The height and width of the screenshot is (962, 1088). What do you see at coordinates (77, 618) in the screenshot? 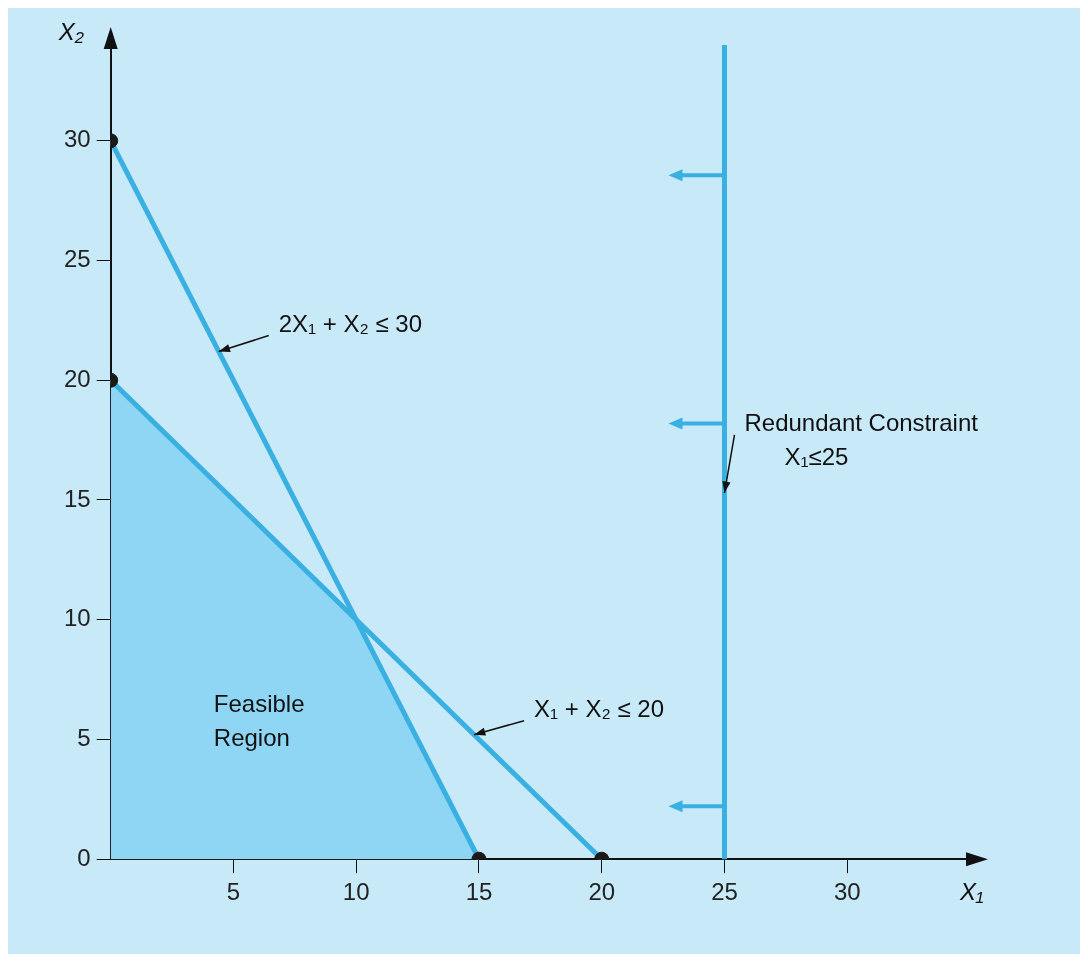
I see `y-tick-label: 10` at bounding box center [77, 618].